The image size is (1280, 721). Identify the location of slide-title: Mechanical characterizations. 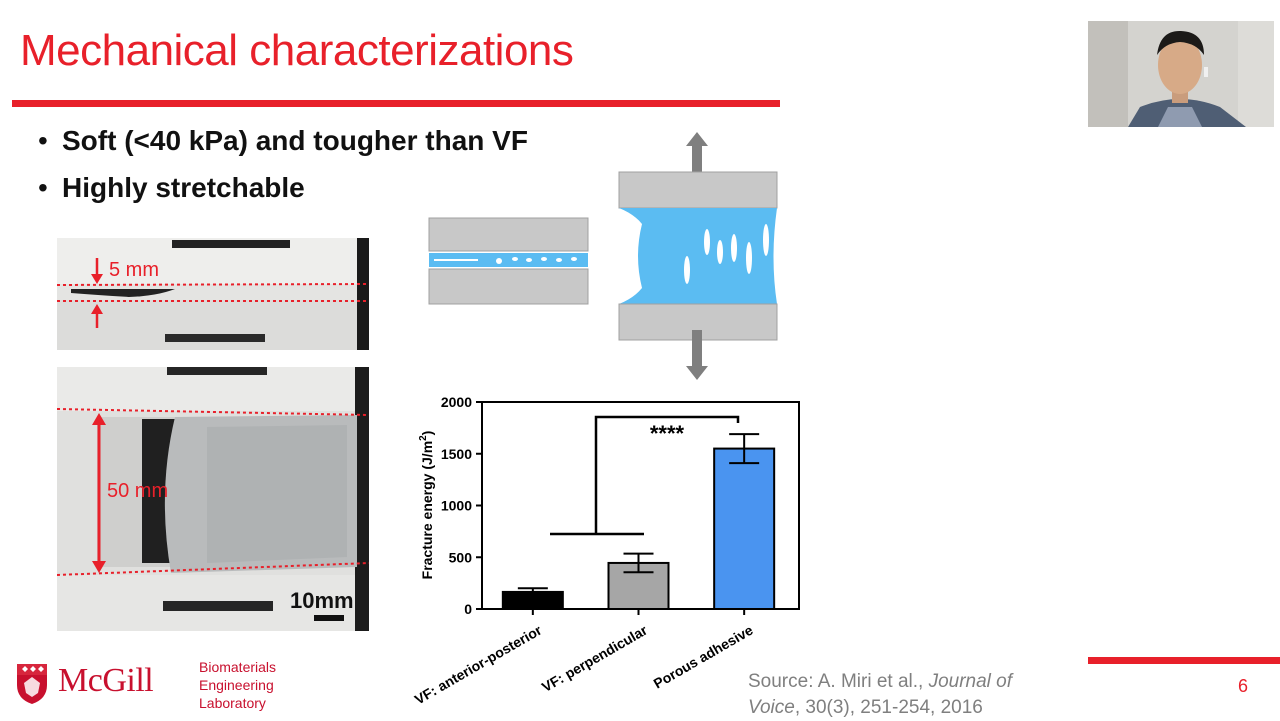
(297, 50).